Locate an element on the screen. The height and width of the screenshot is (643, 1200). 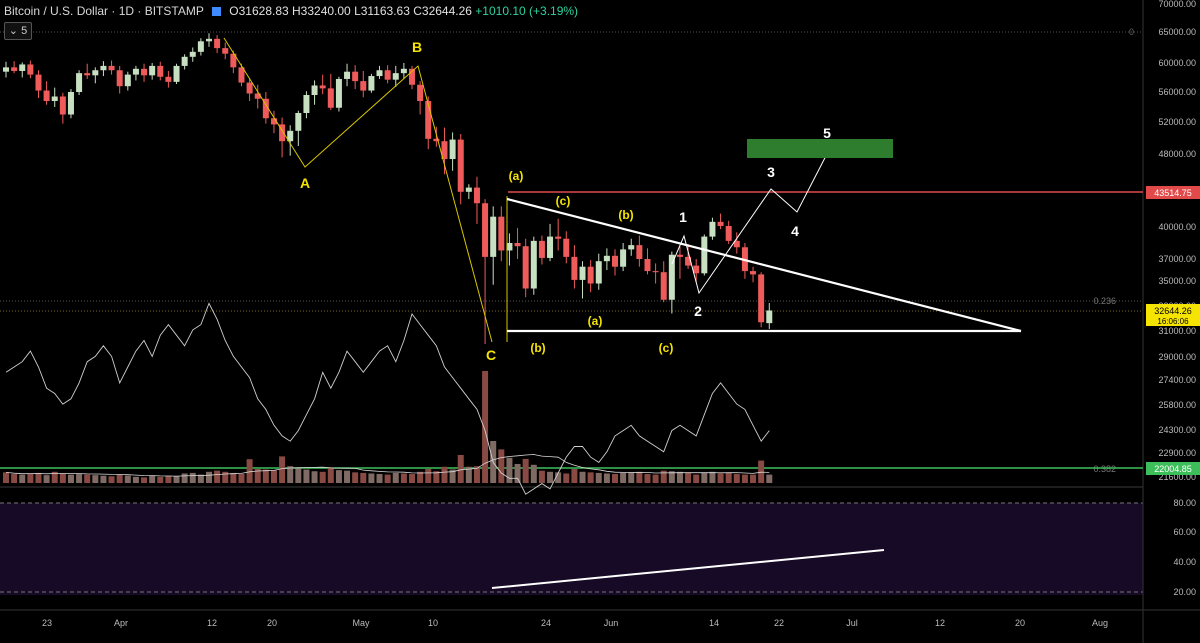
resistance-tag is located at coordinates (1173, 192).